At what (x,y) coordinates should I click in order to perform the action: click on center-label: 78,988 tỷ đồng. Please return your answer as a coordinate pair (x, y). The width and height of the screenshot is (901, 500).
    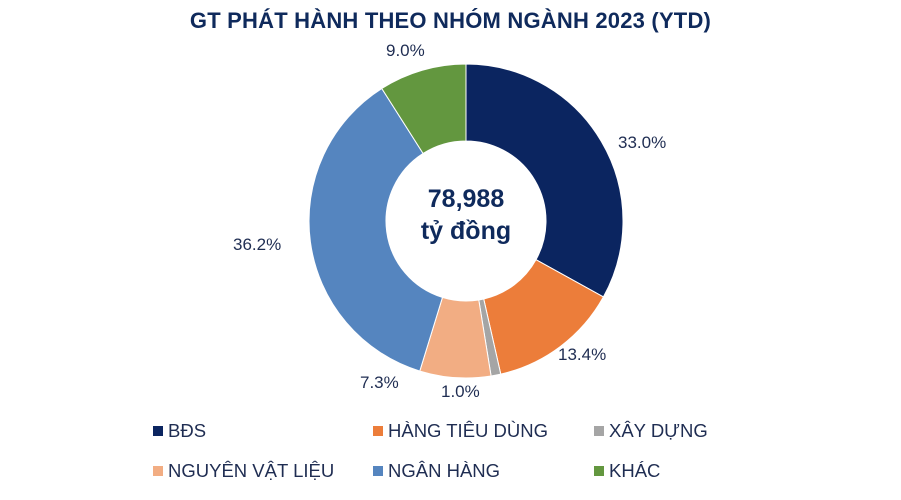
    Looking at the image, I should click on (466, 215).